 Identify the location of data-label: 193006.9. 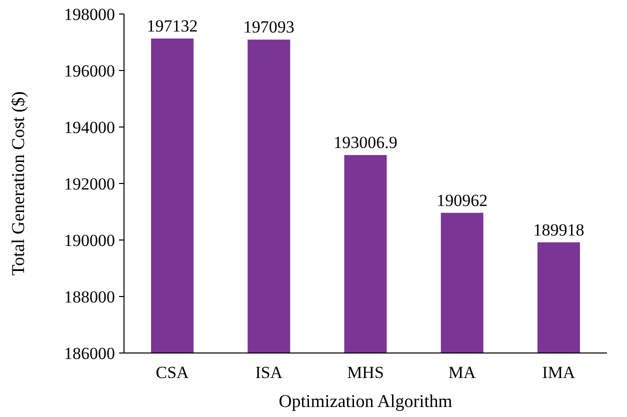
(366, 142).